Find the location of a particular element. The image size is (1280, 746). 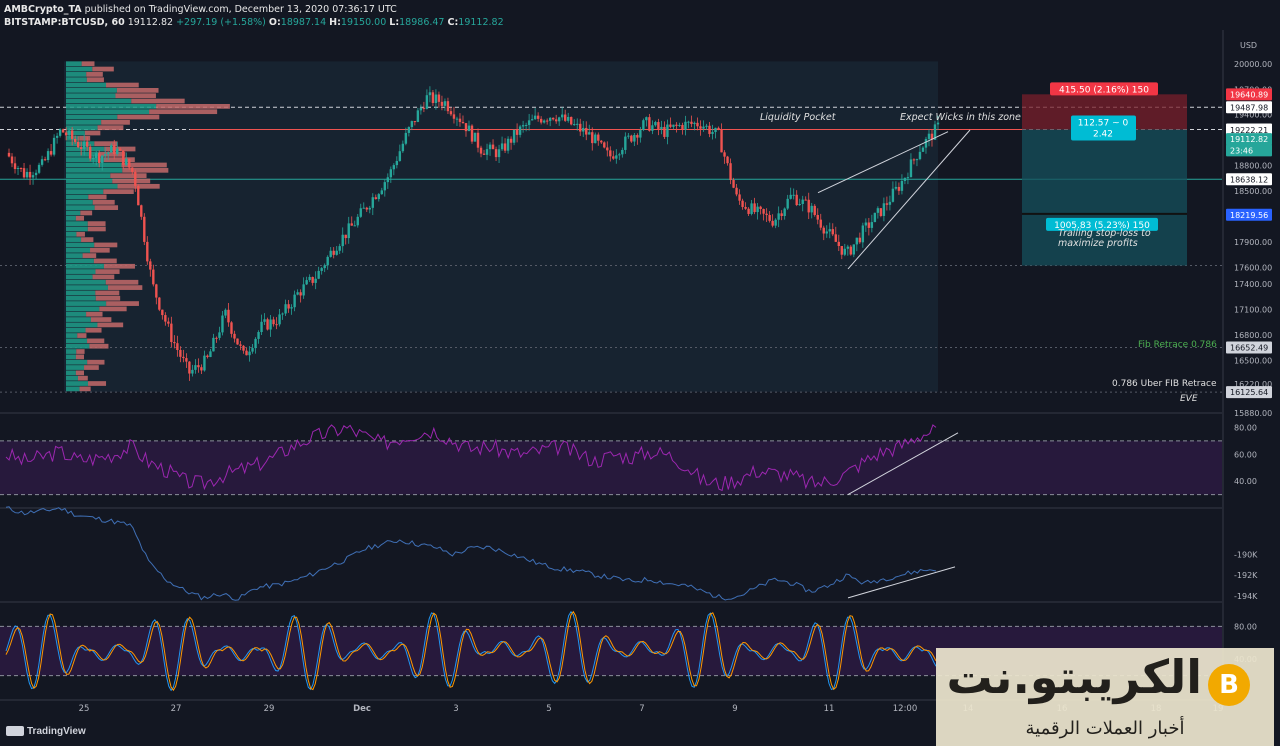

time-axis-tick: 11 is located at coordinates (829, 709).